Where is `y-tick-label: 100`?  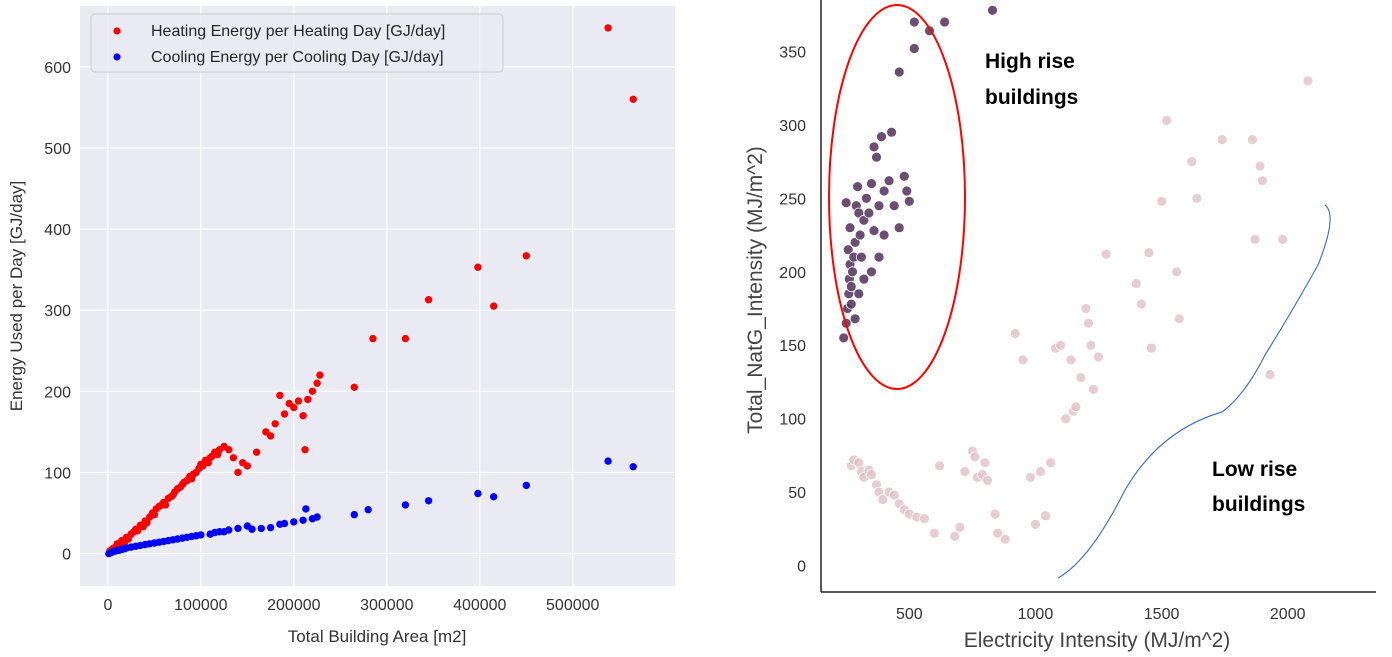 y-tick-label: 100 is located at coordinates (57, 473).